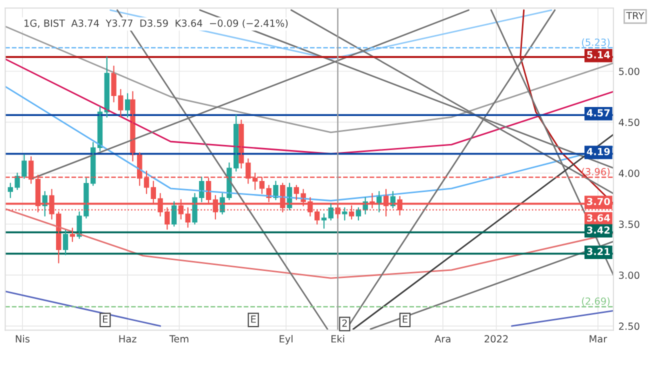  What do you see at coordinates (442, 339) in the screenshot?
I see `x-tick-label: Ara` at bounding box center [442, 339].